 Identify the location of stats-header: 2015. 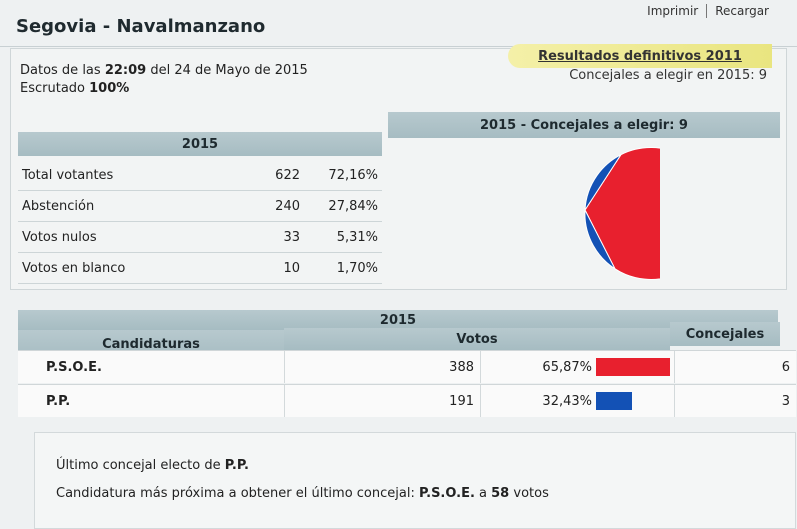
(200, 144).